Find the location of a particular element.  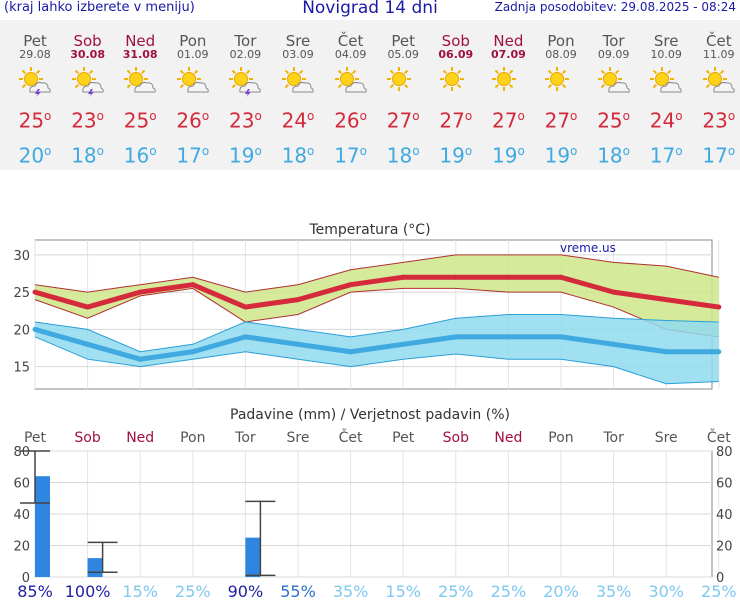

location-menu-hint: (kraj lahko izberete v meniju) is located at coordinates (99, 7).